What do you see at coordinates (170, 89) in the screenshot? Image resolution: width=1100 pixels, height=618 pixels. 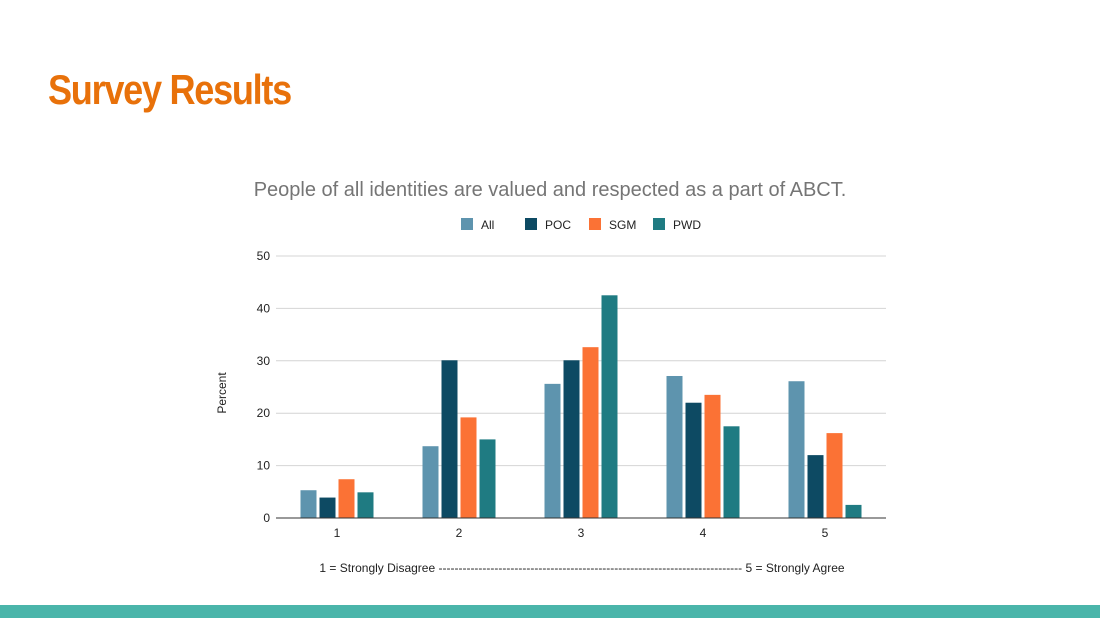 I see `slide-title: Survey Results` at bounding box center [170, 89].